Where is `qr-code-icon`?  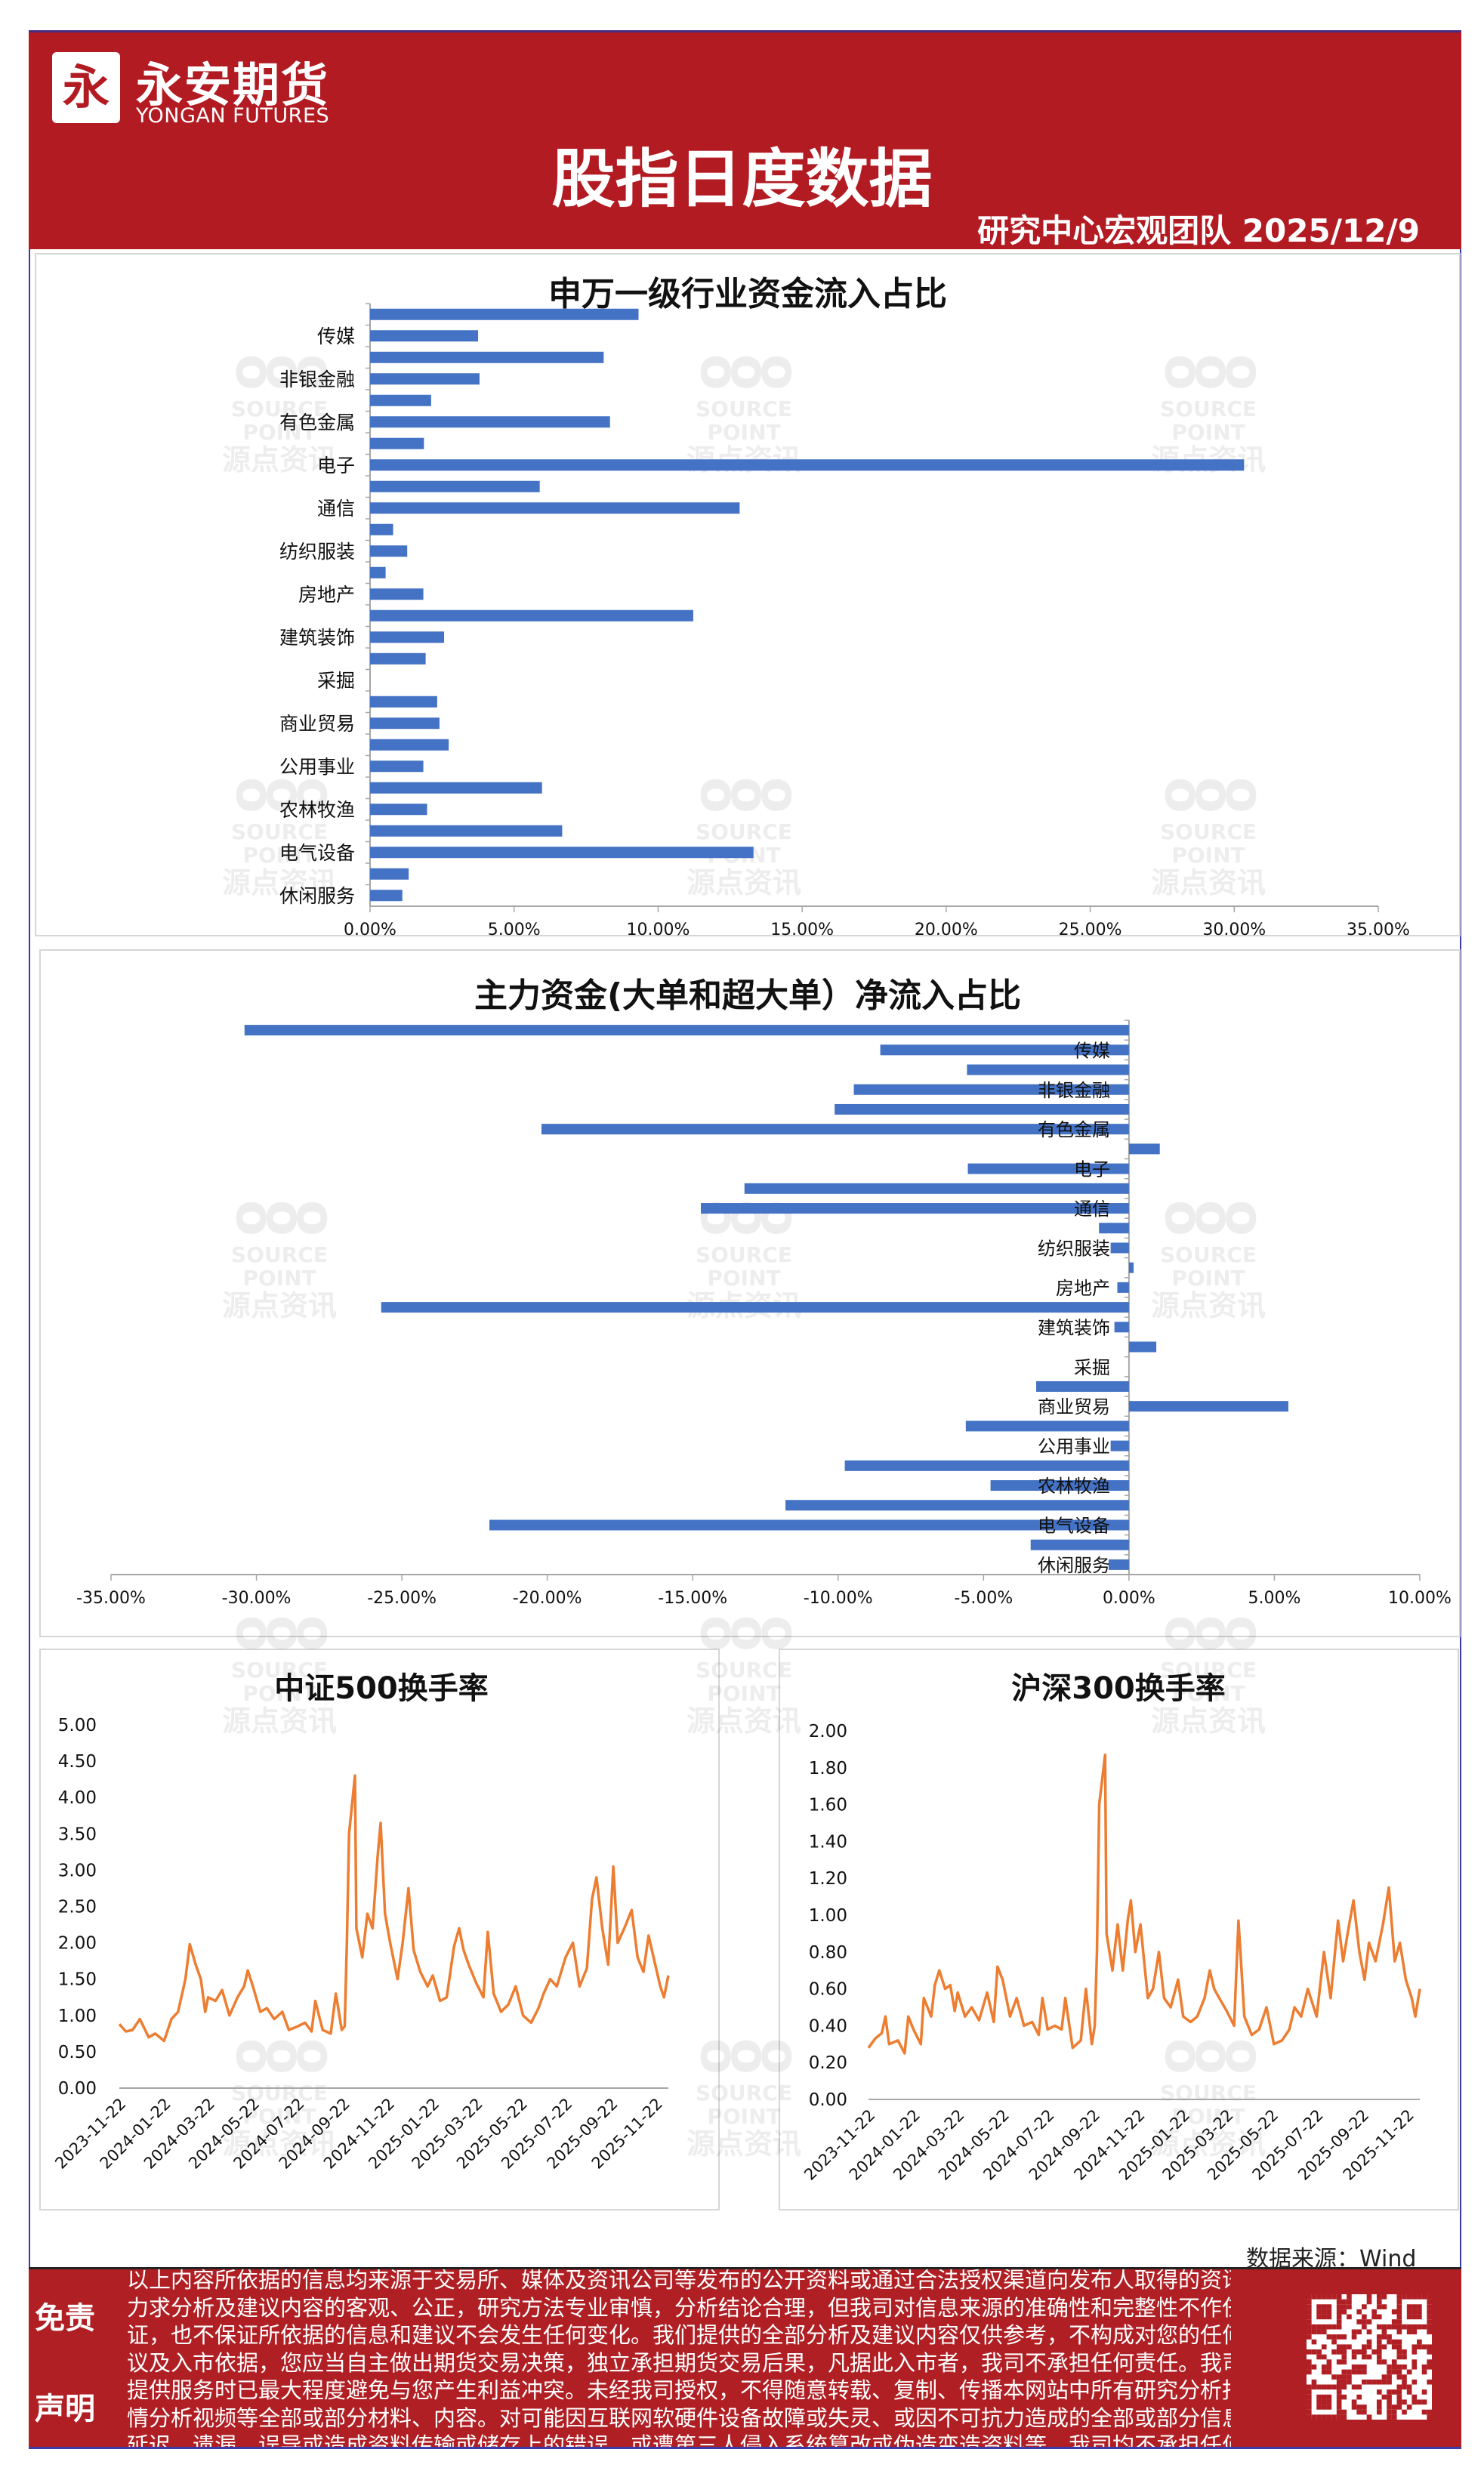
qr-code-icon is located at coordinates (1369, 2357).